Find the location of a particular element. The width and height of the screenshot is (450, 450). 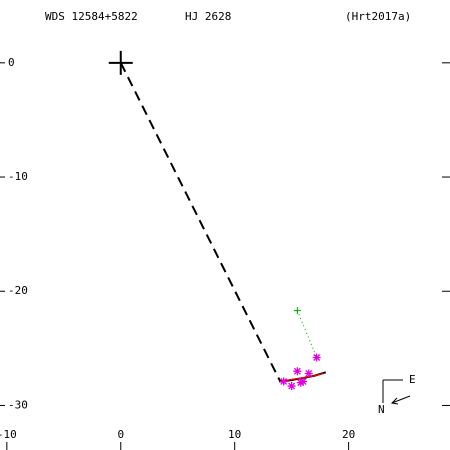

primary-star is located at coordinates (120, 62).